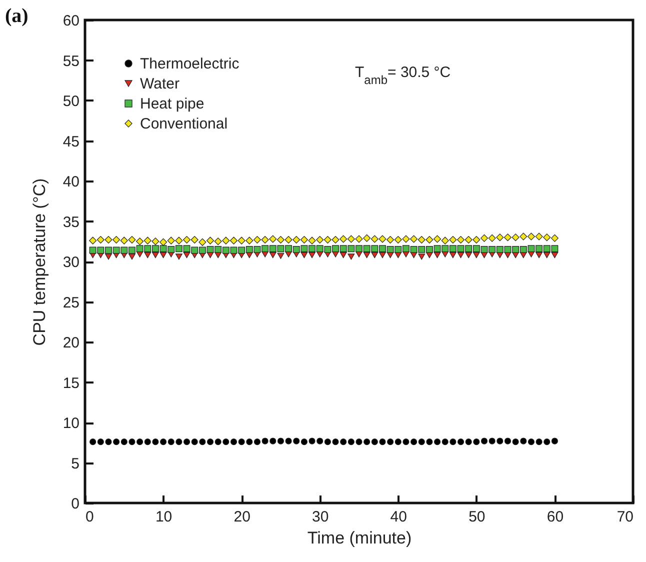 The height and width of the screenshot is (562, 646). Describe the element at coordinates (71, 141) in the screenshot. I see `y-tick-label: 45` at that location.